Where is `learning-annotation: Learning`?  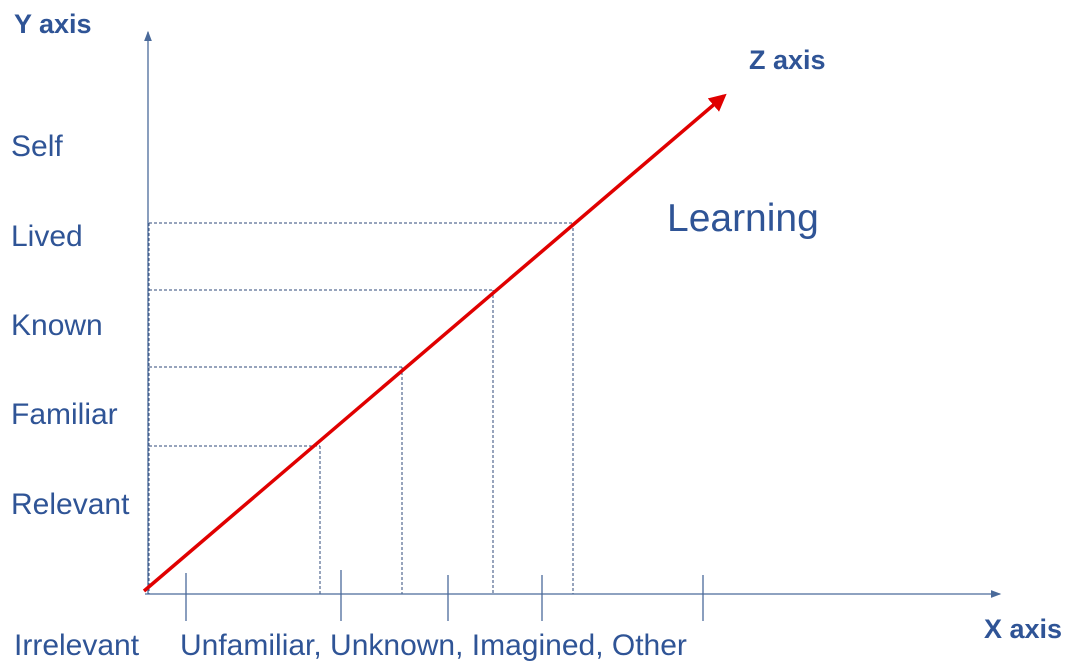
learning-annotation: Learning is located at coordinates (743, 218).